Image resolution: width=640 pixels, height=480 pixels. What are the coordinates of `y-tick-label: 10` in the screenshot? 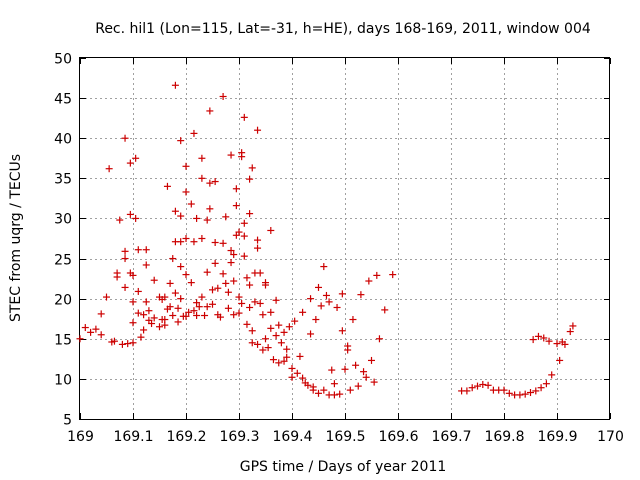 It's located at (63, 381).